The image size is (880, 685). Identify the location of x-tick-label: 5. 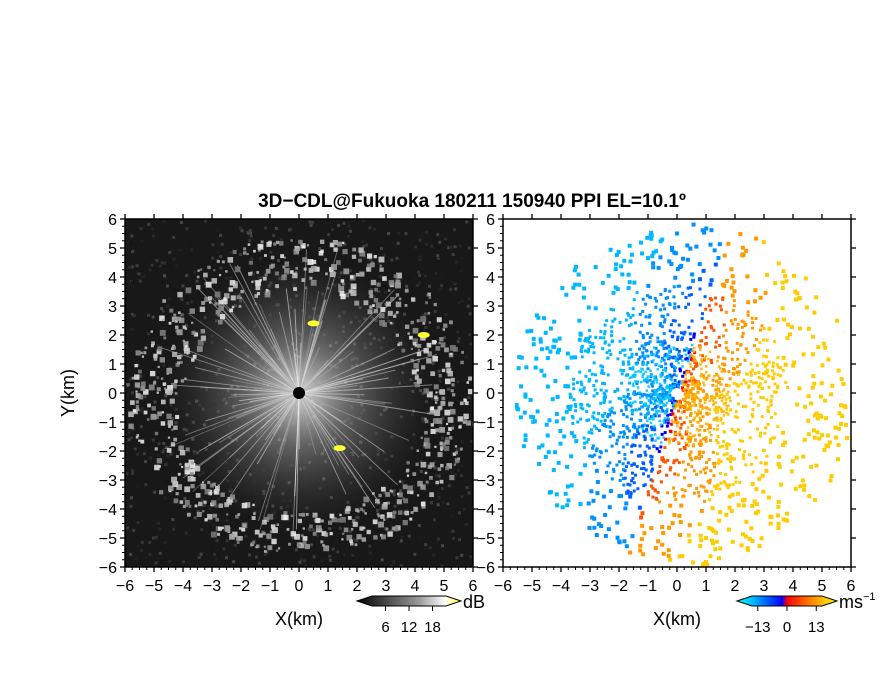
(822, 586).